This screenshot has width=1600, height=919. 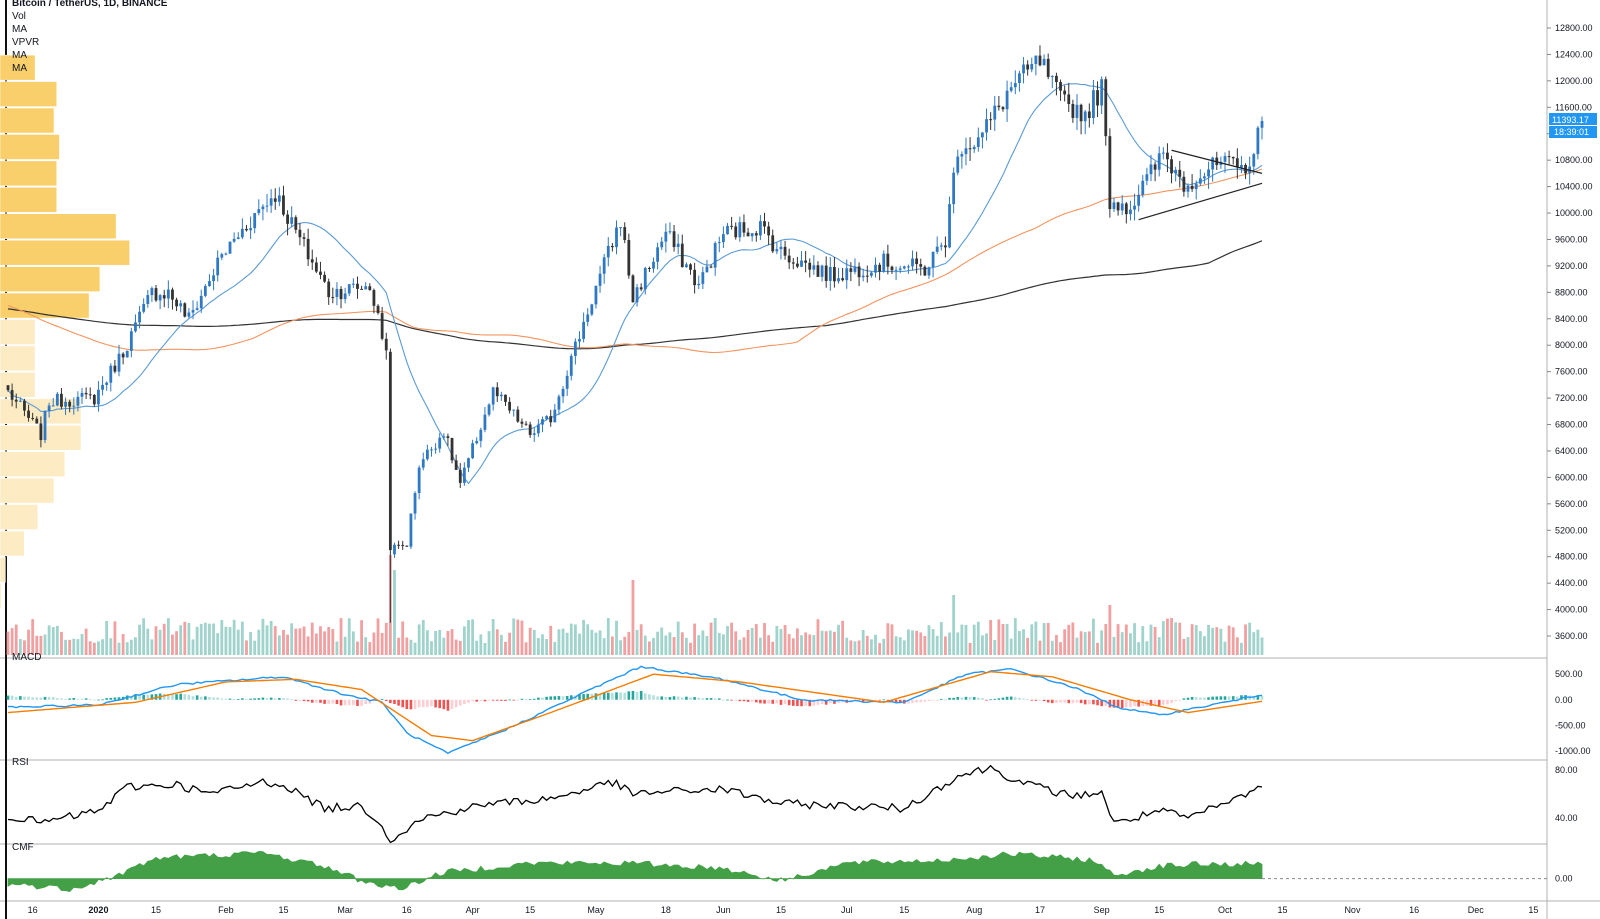 What do you see at coordinates (1570, 120) in the screenshot?
I see `last-price-label: 11393.17` at bounding box center [1570, 120].